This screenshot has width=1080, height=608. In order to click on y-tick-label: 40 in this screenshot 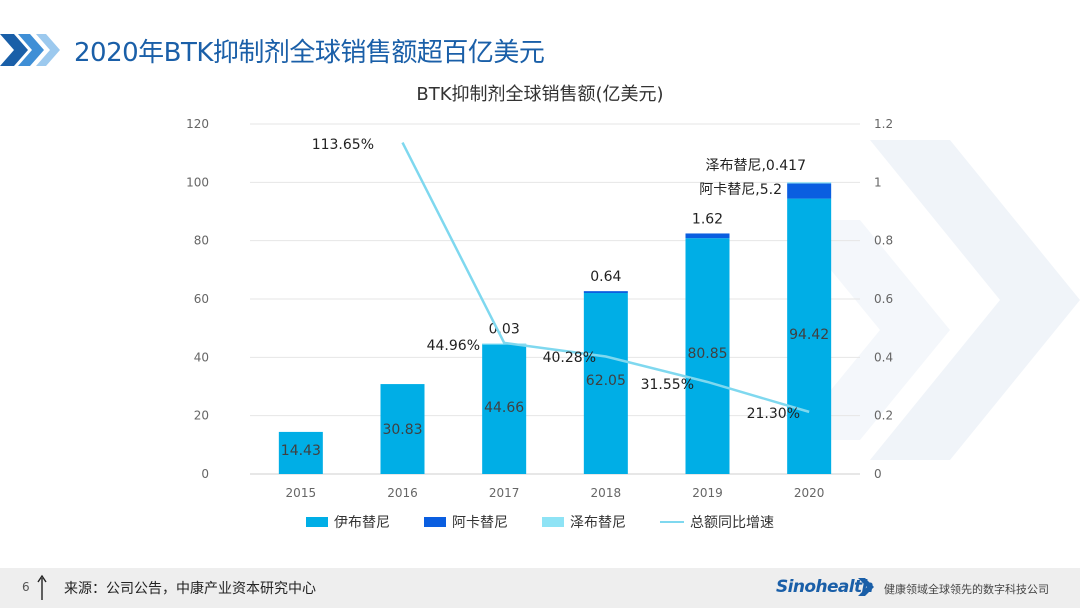, I will do `click(201, 357)`.